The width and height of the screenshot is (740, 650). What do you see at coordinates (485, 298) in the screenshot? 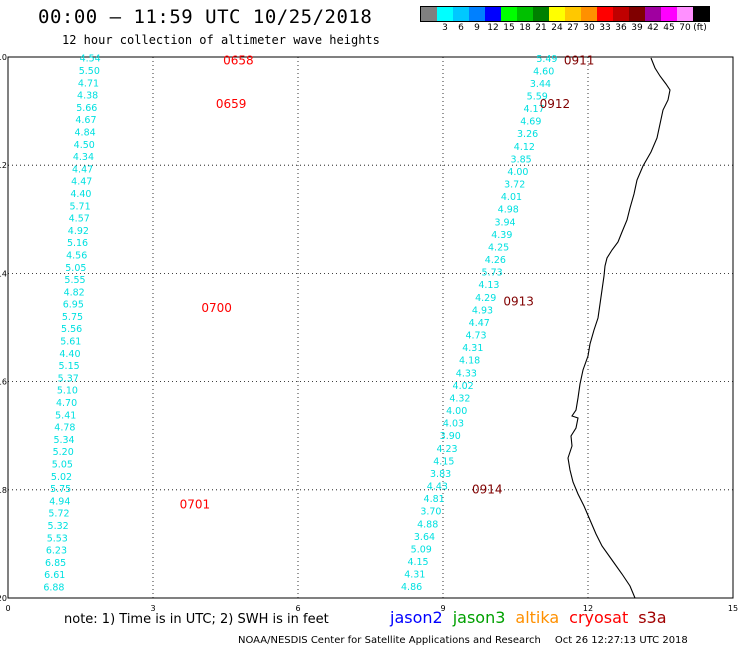
I see `wave-height-label: 4.29` at bounding box center [485, 298].